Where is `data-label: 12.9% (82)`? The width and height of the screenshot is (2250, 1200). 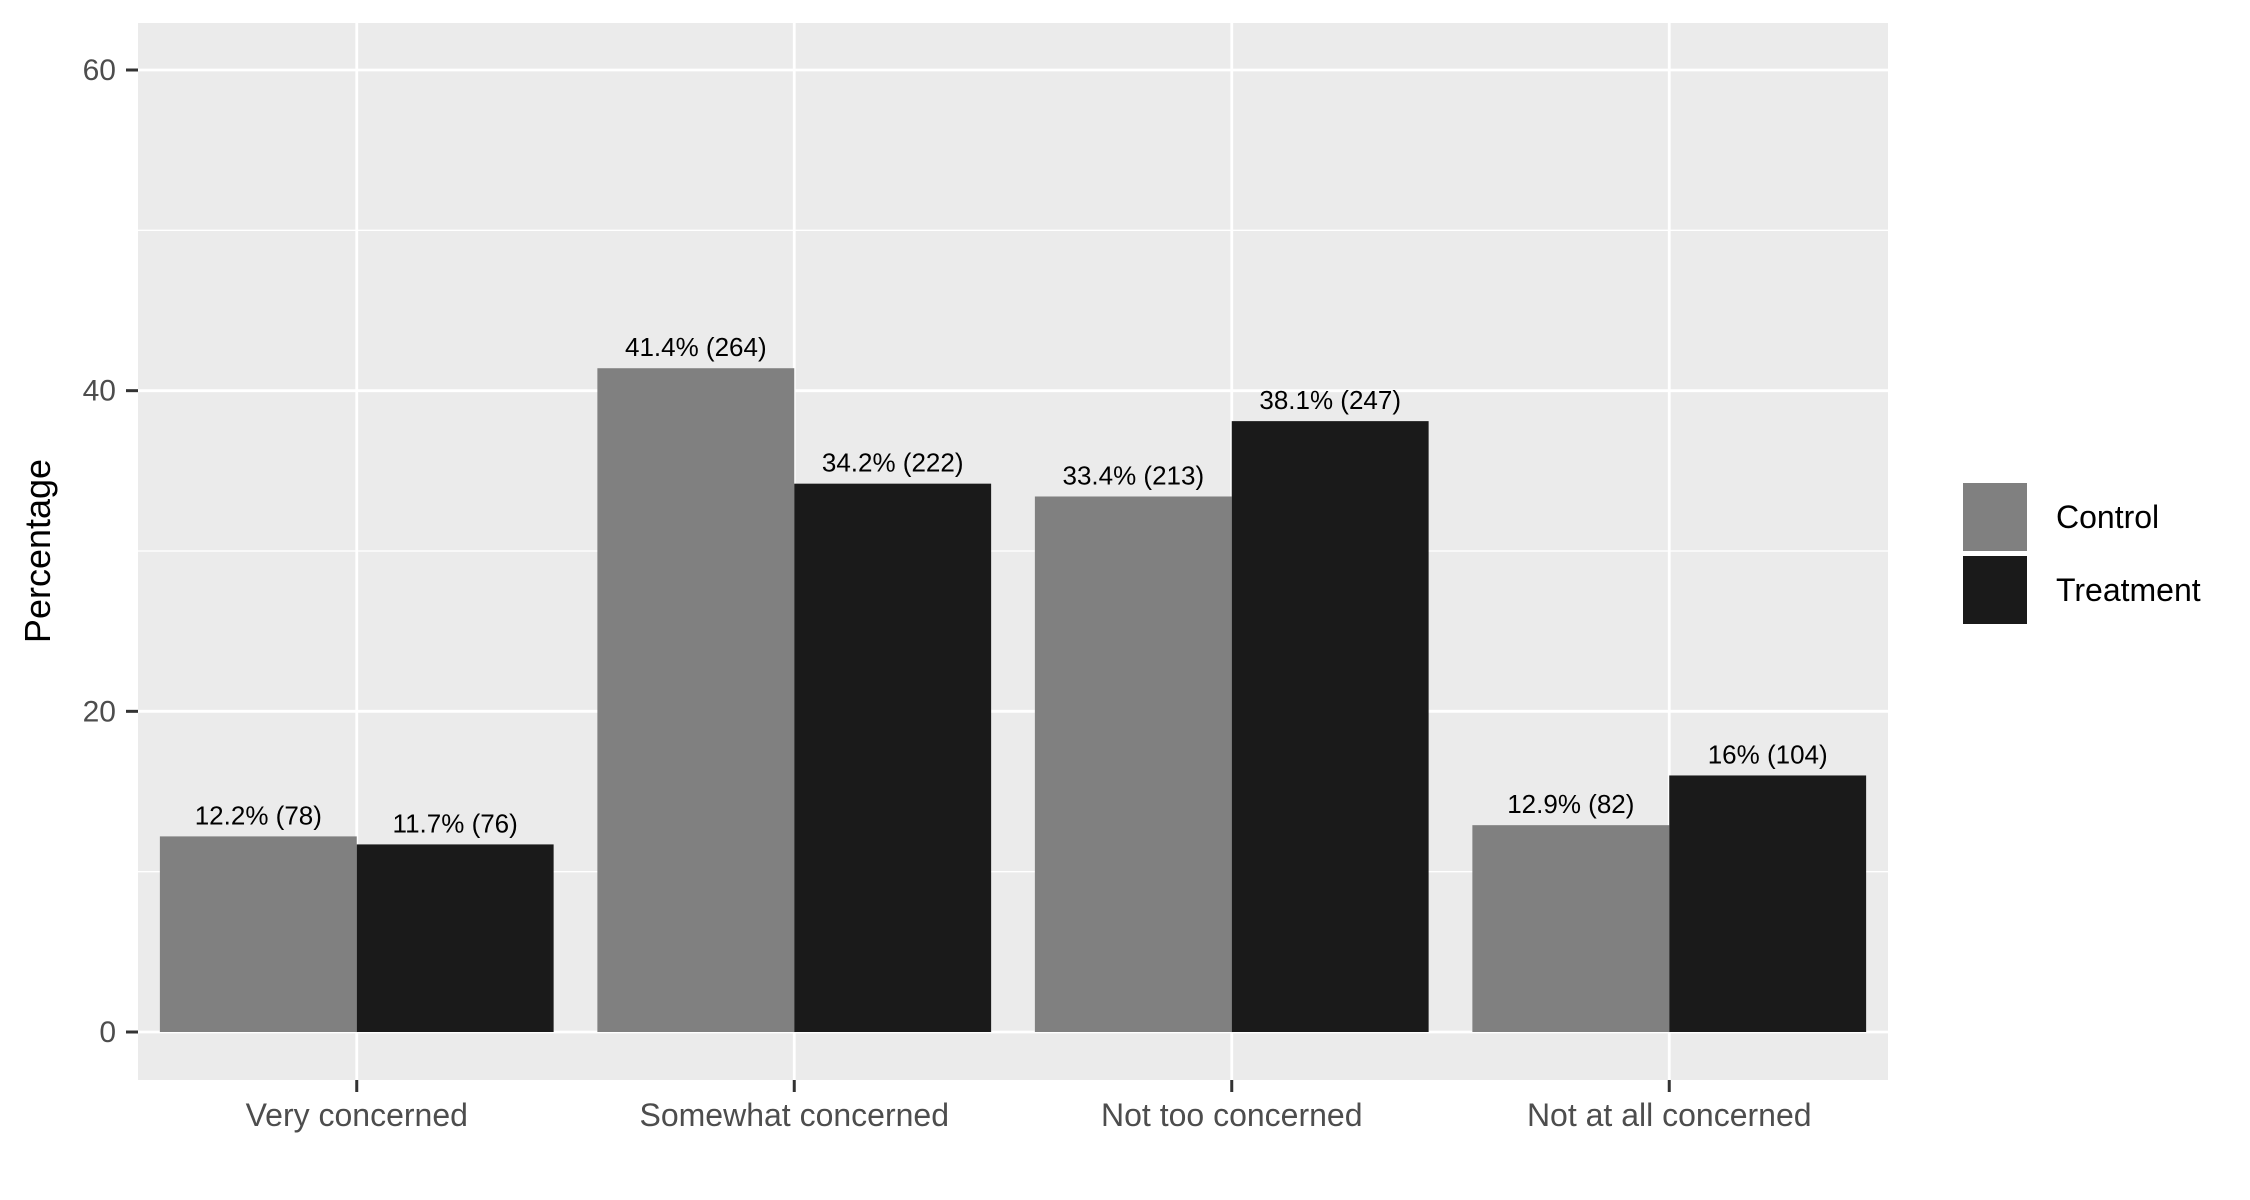 data-label: 12.9% (82) is located at coordinates (1570, 804).